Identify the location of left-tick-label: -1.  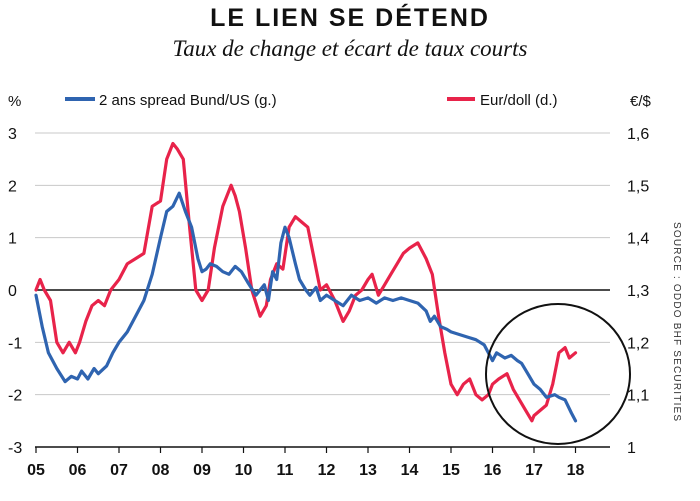
(15, 343).